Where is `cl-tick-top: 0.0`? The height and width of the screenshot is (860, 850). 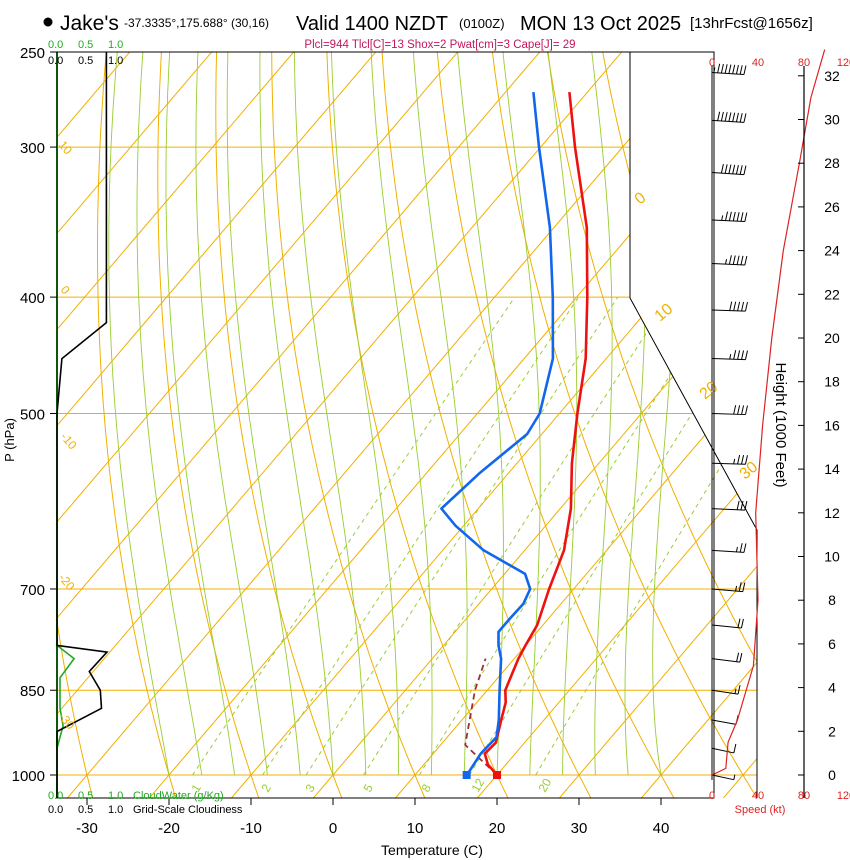 cl-tick-top: 0.0 is located at coordinates (55, 61).